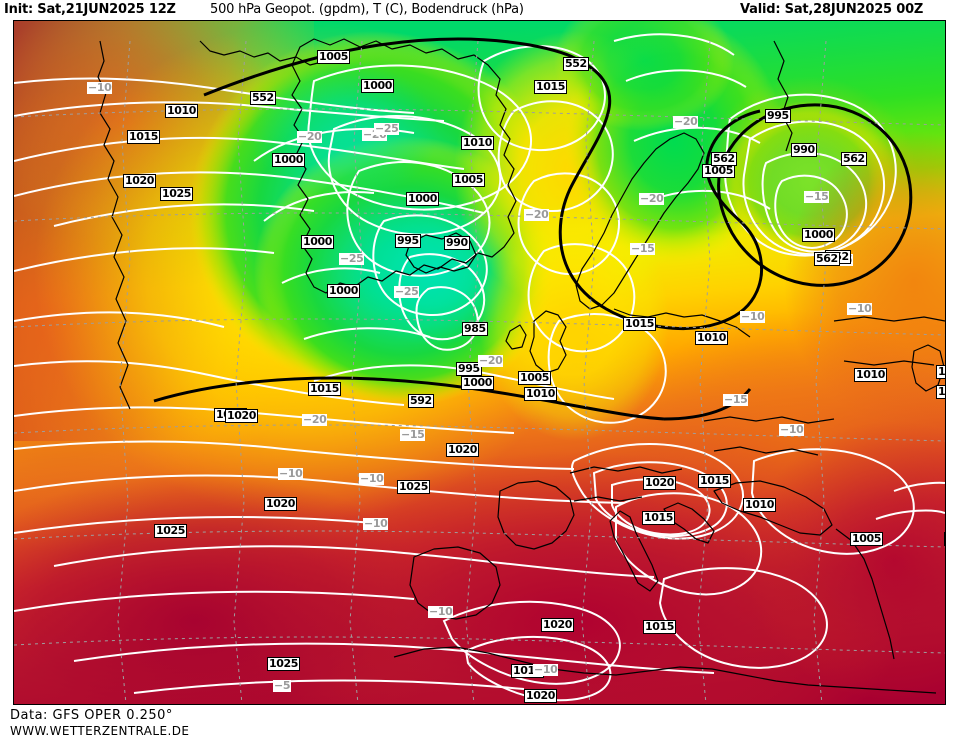  What do you see at coordinates (282, 685) in the screenshot?
I see `temperature-label: −5` at bounding box center [282, 685].